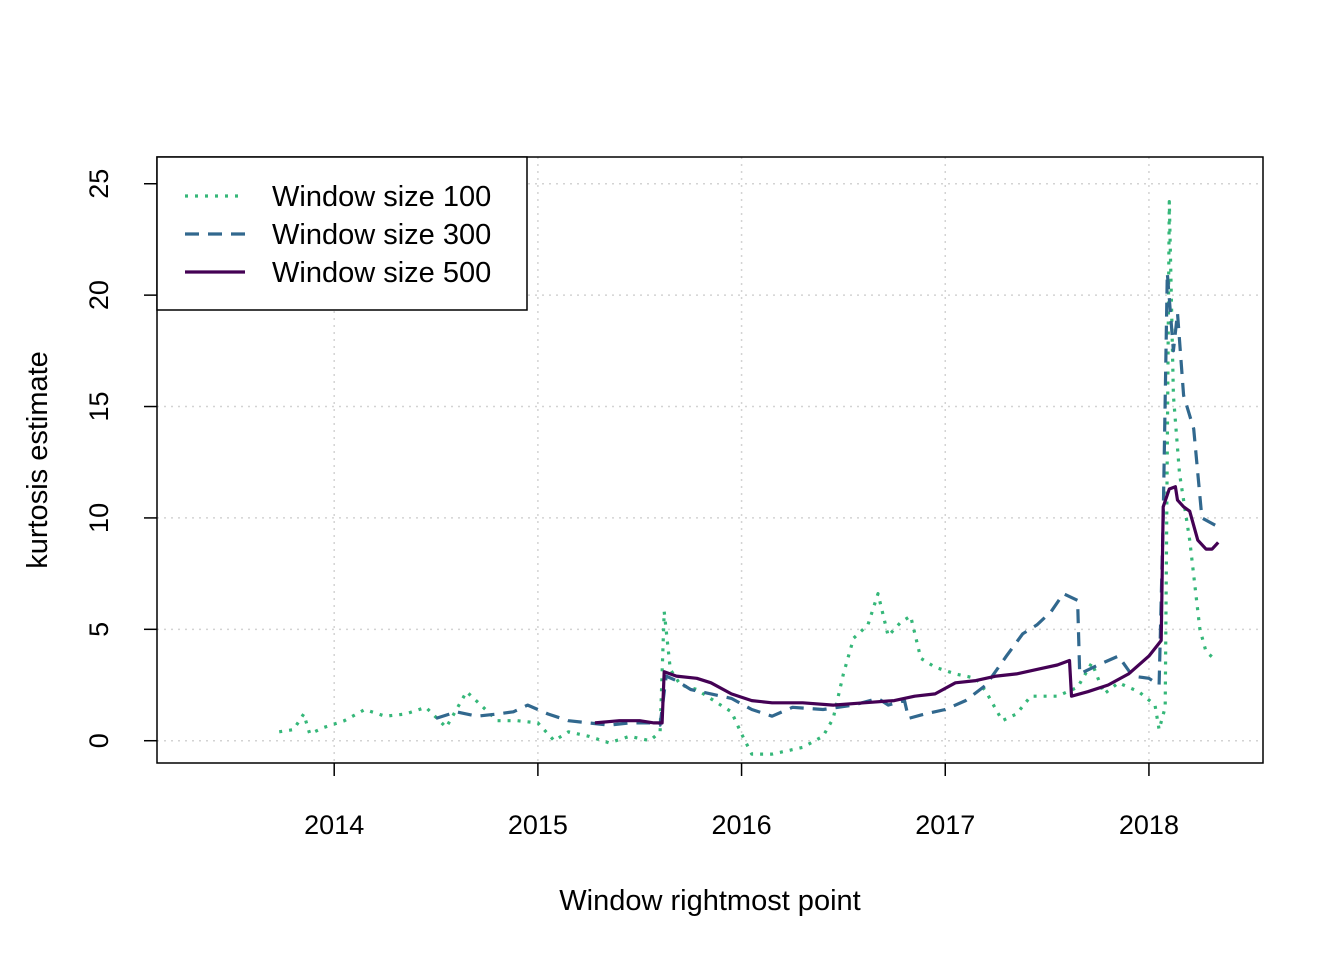  I want to click on y-tick-label: 20, so click(99, 295).